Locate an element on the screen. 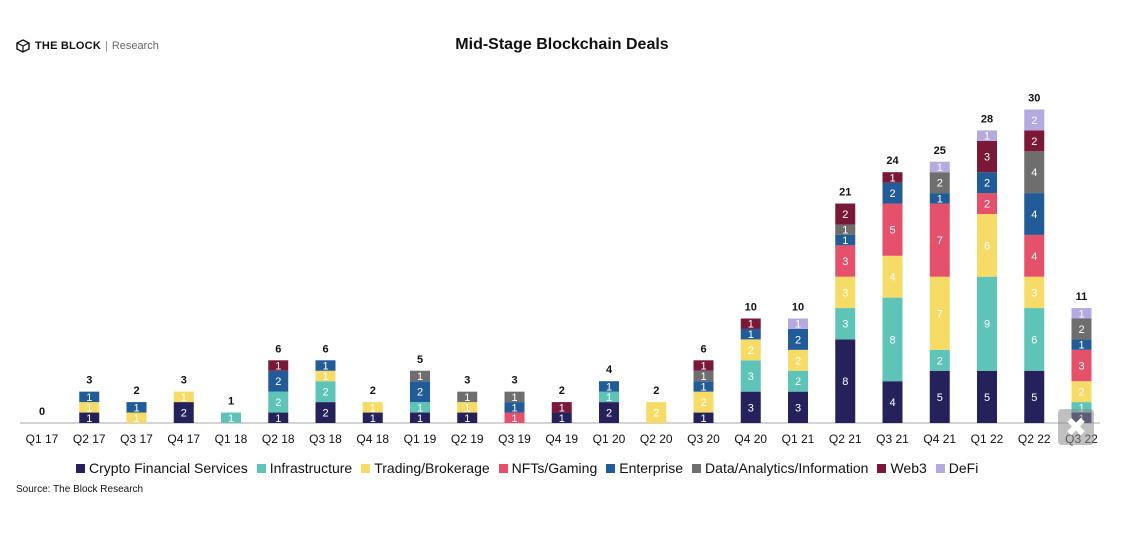 This screenshot has height=536, width=1136. legend-item: Trading/Brokerage is located at coordinates (425, 468).